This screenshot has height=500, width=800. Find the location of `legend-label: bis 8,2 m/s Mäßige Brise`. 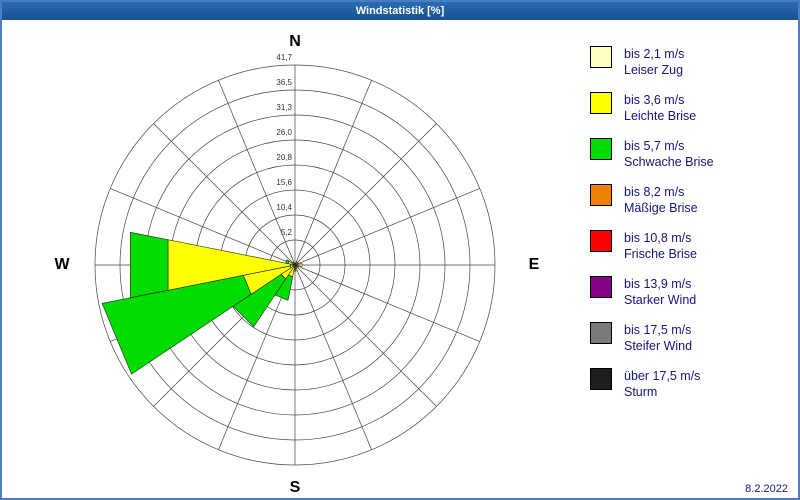

legend-label: bis 8,2 m/s Mäßige Brise is located at coordinates (661, 200).